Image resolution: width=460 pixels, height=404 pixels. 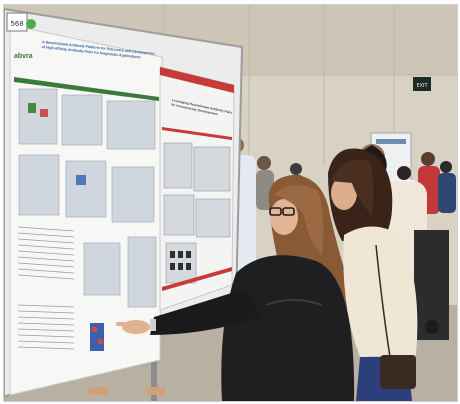 What do you see at coordinates (197, 279) in the screenshot?
I see `right-poster-footer-bar` at bounding box center [197, 279].